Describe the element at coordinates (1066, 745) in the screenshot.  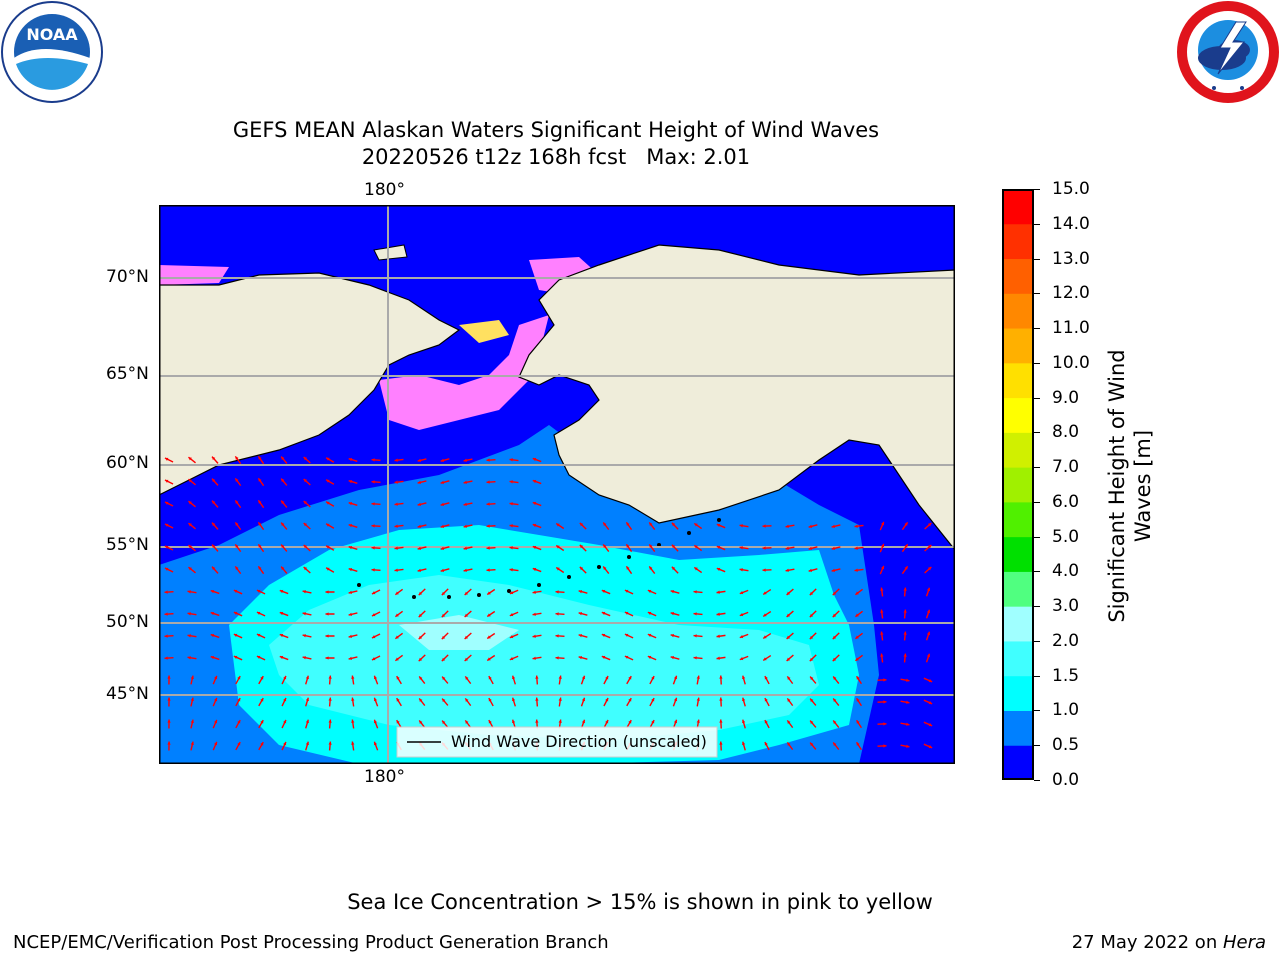
I see `colorbar-tick-label: 0.5` at that location.